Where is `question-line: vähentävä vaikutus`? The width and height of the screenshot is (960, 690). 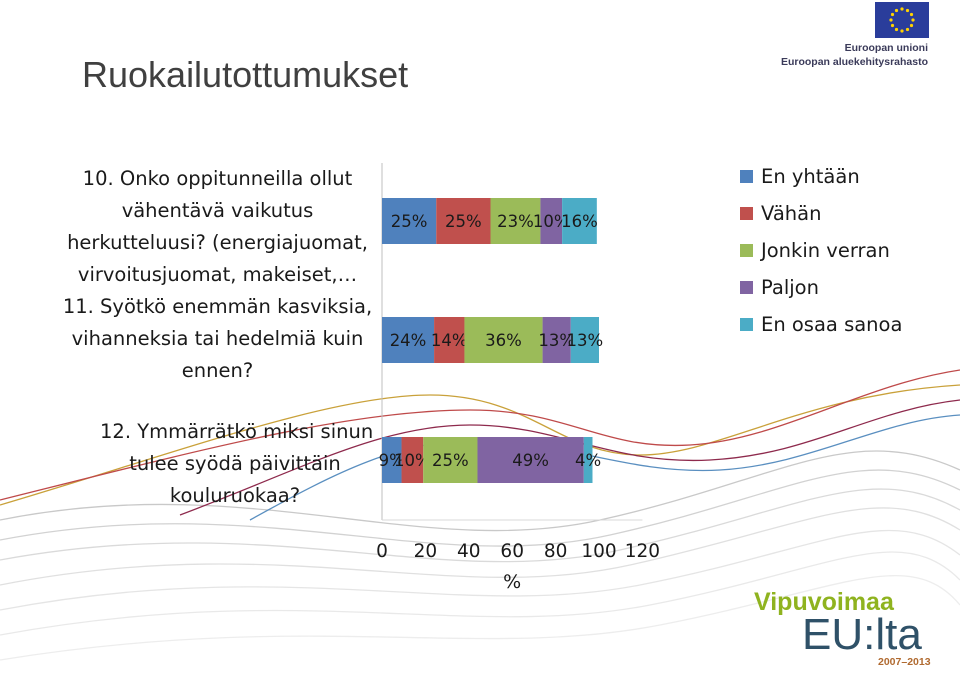 question-line: vähentävä vaikutus is located at coordinates (217, 210).